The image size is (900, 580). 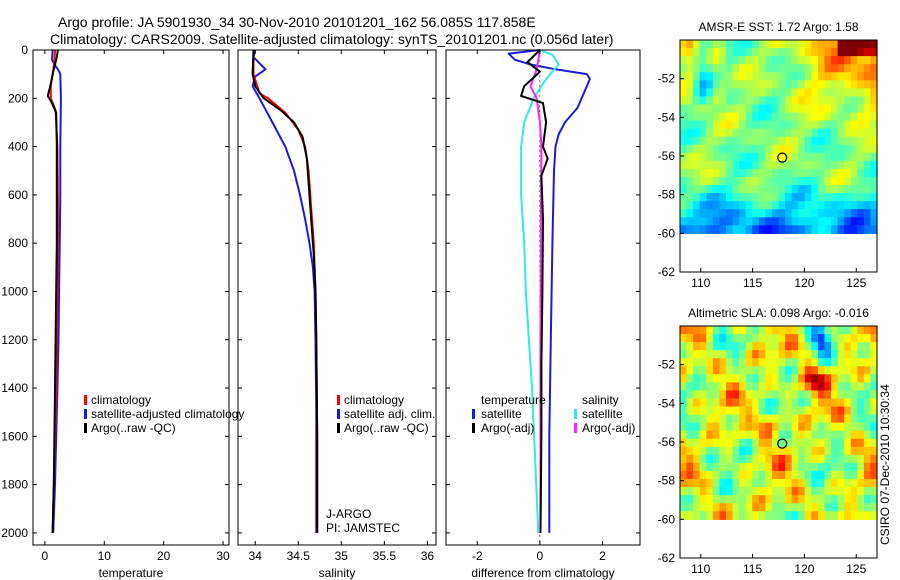 I want to click on legend-swatch-sal-argo, so click(x=575, y=428).